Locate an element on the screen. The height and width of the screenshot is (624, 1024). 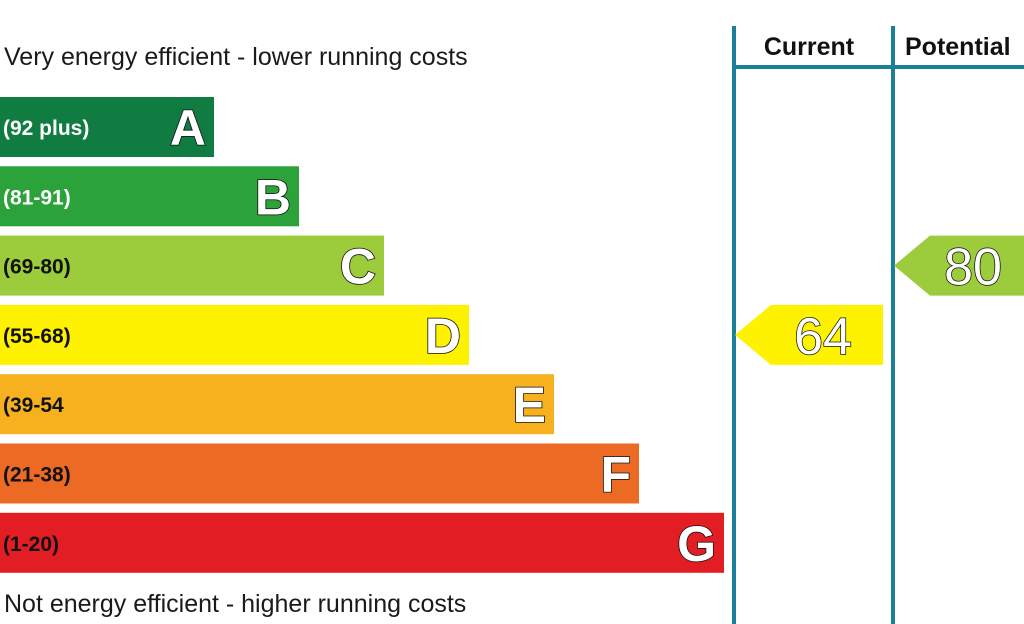
rating-arrows: 64 80 is located at coordinates (879, 301).